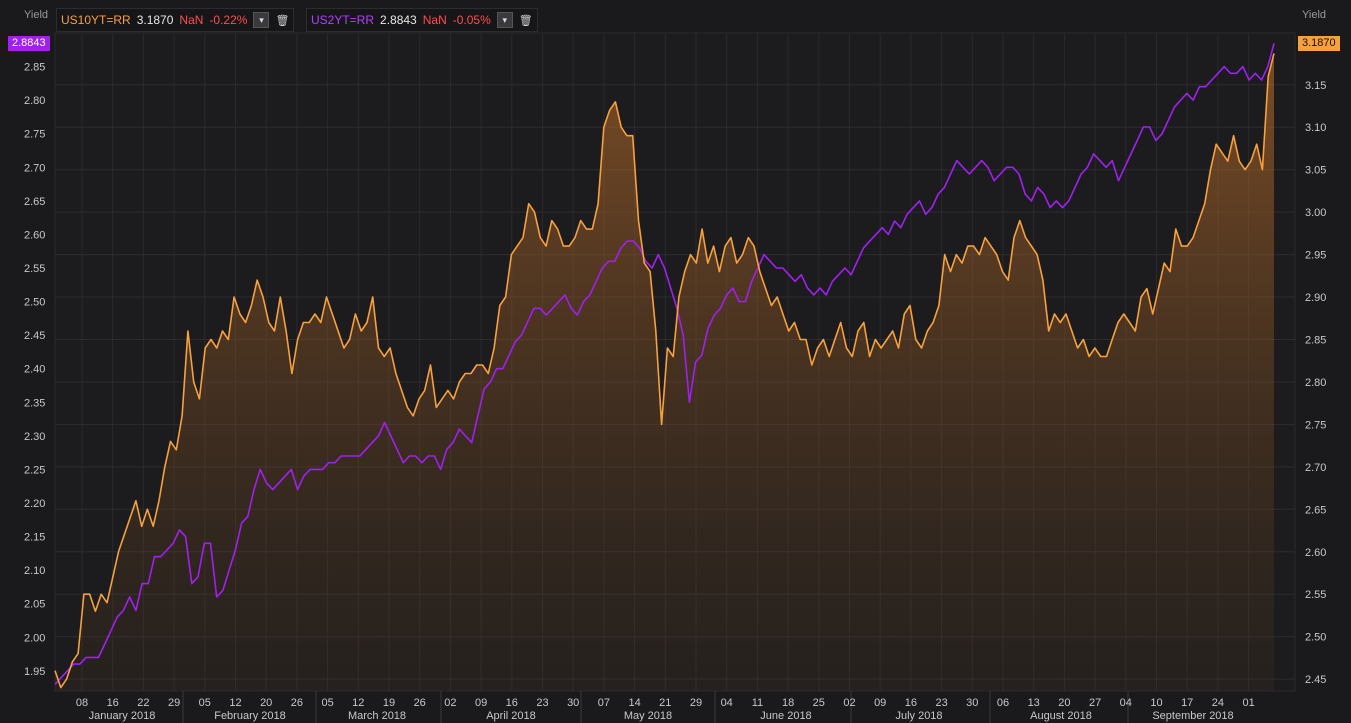 This screenshot has height=723, width=1351. Describe the element at coordinates (1034, 703) in the screenshot. I see `x-tick-label: 13` at that location.